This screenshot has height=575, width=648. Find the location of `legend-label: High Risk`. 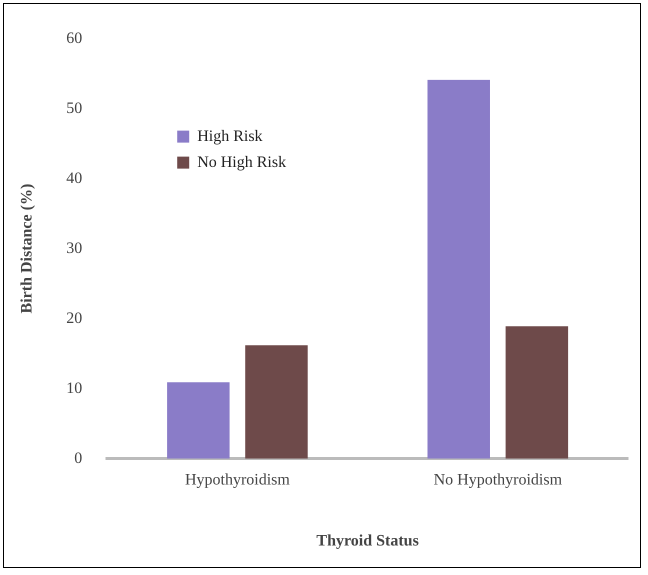

legend-label: High Risk is located at coordinates (230, 136).